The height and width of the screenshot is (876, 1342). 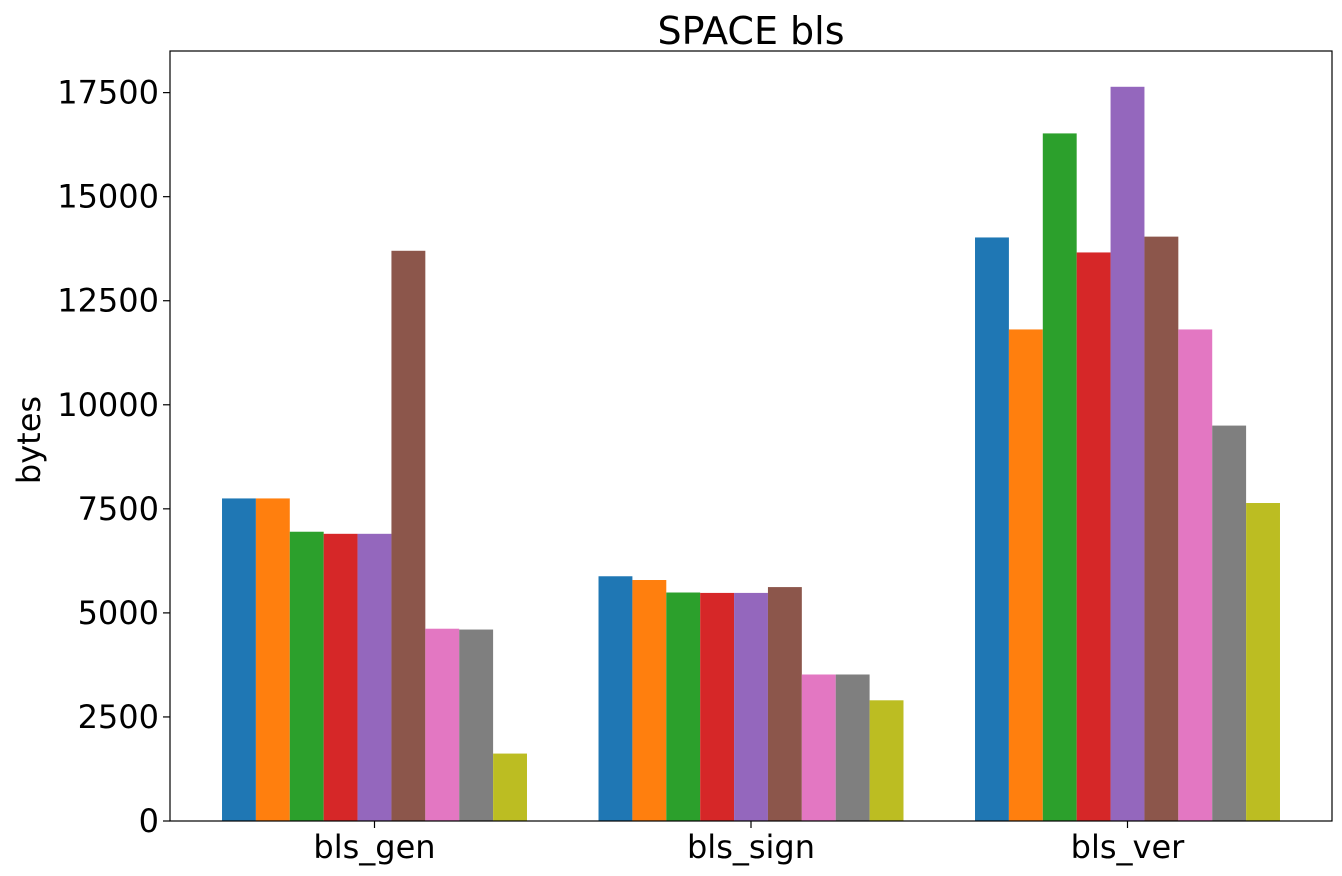 What do you see at coordinates (108, 197) in the screenshot?
I see `y-tick-label: 15000` at bounding box center [108, 197].